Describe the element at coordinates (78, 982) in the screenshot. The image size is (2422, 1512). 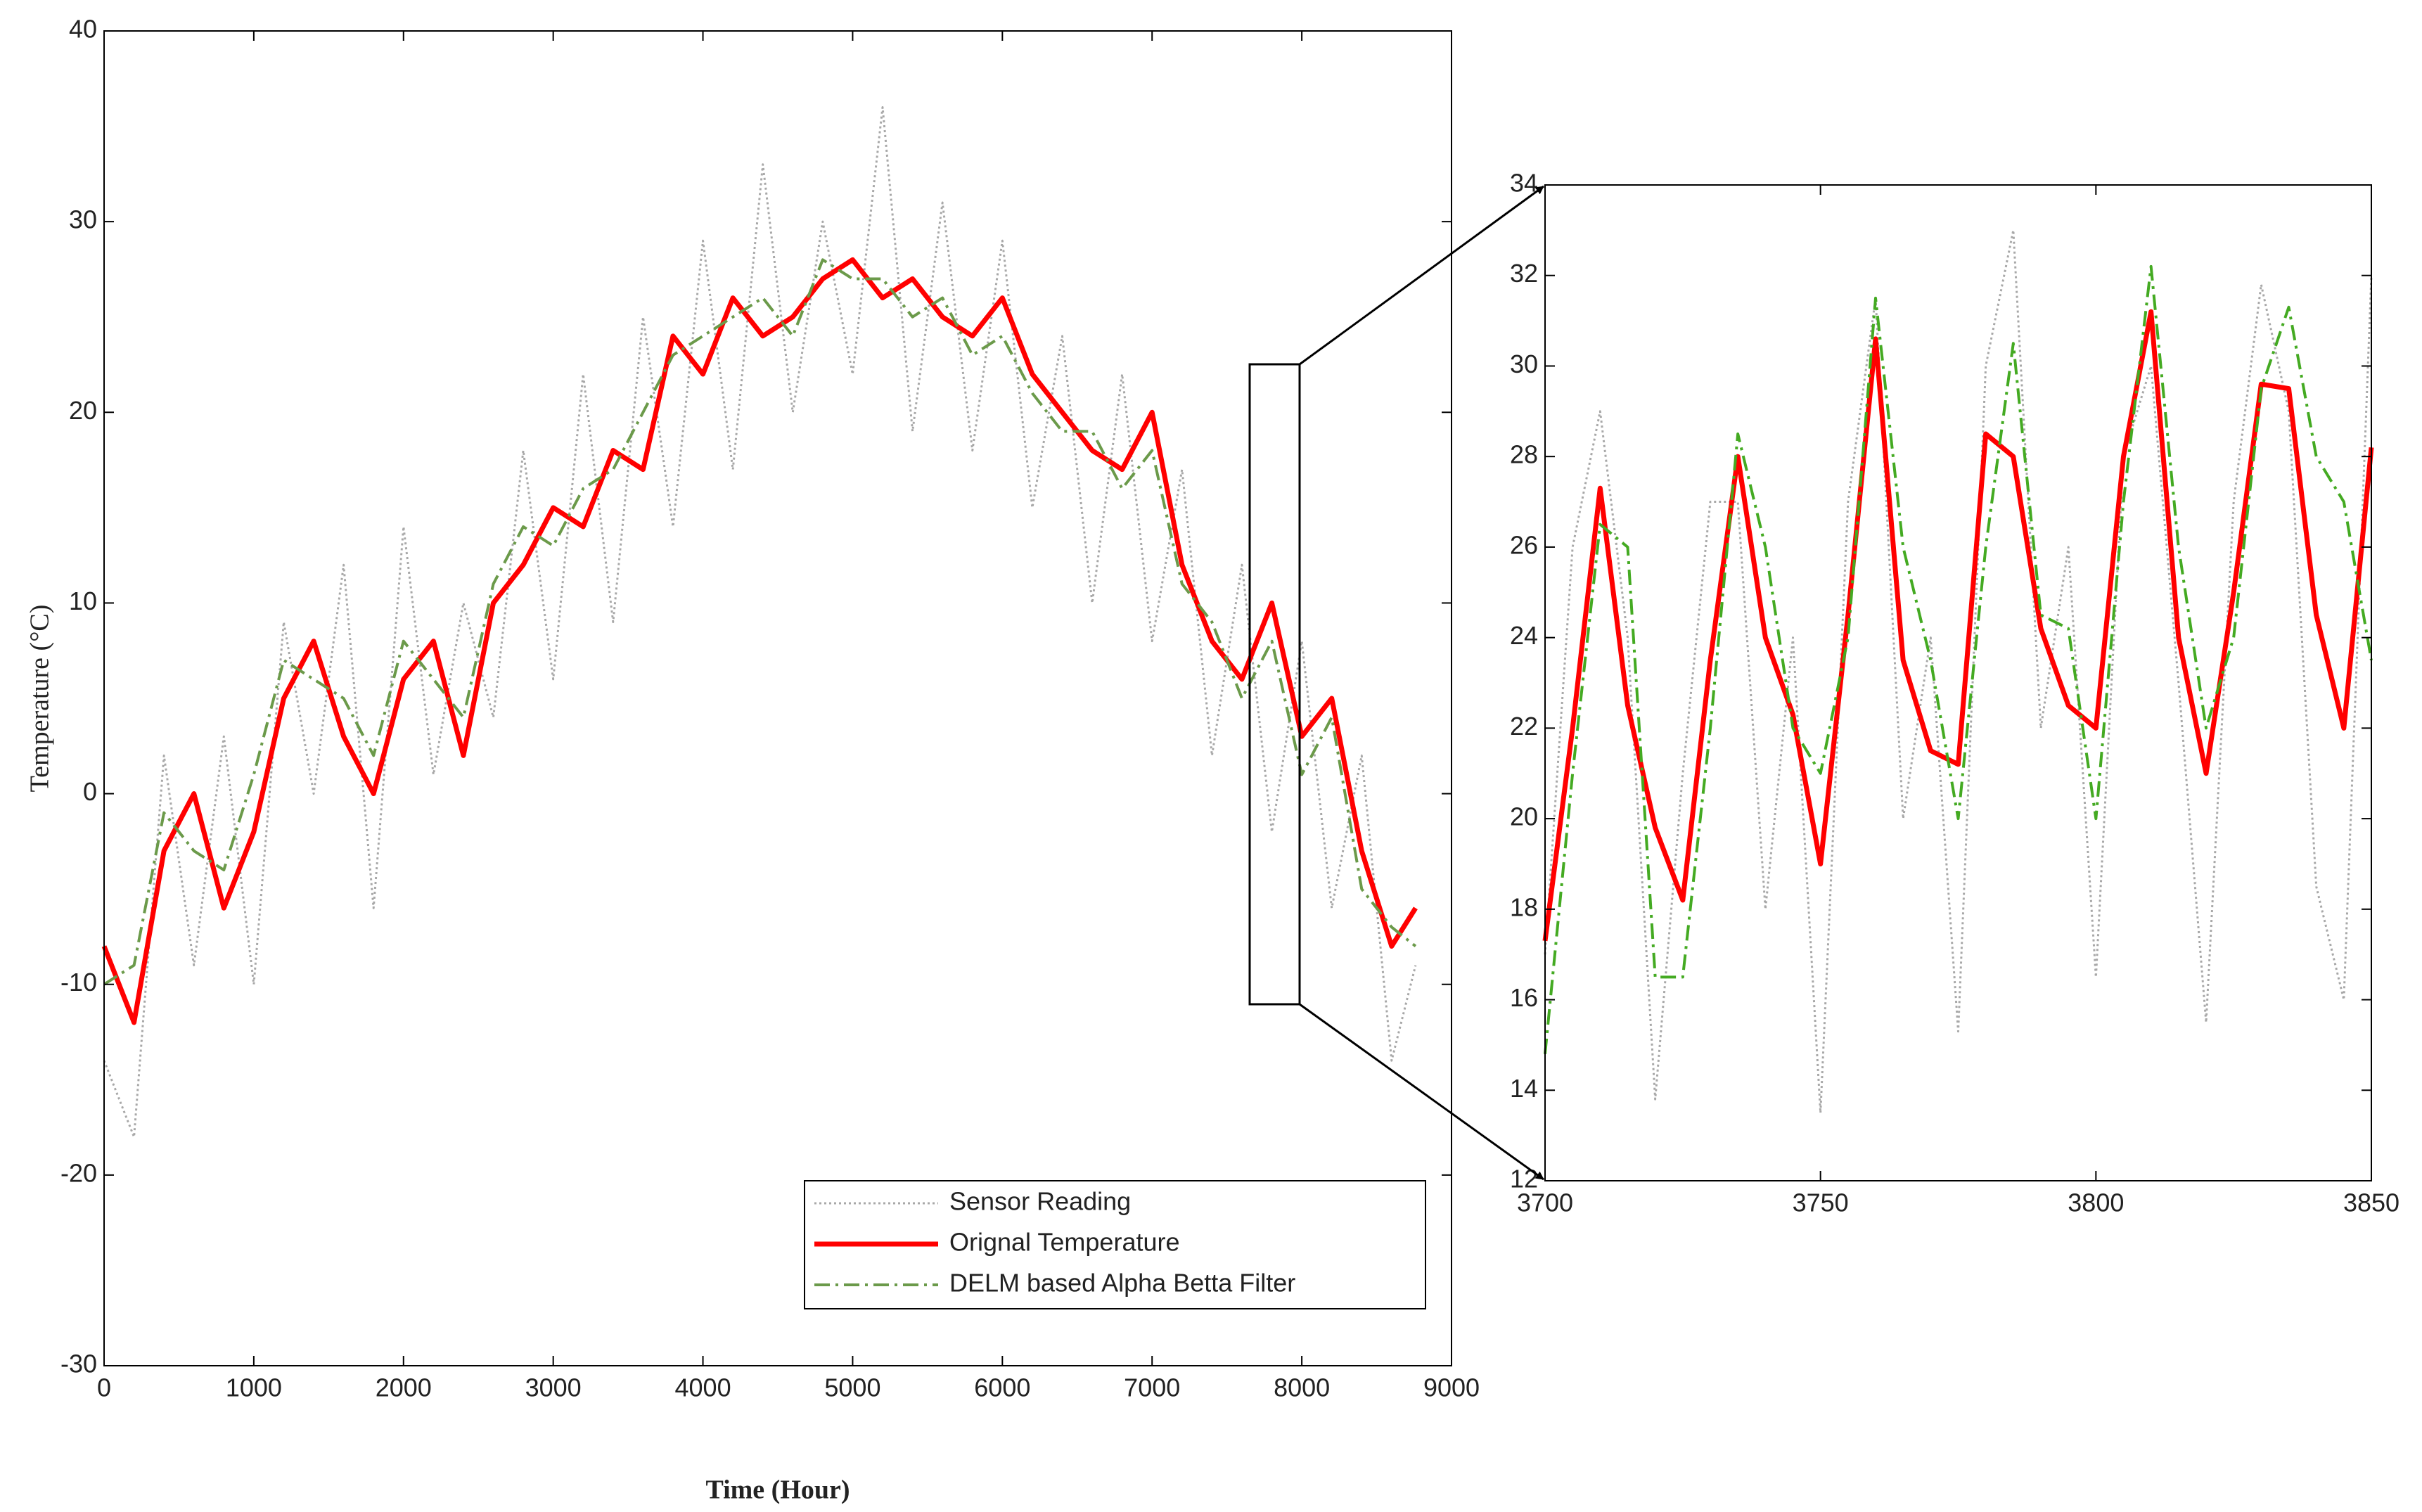
I see `y-tick-label: -10` at that location.